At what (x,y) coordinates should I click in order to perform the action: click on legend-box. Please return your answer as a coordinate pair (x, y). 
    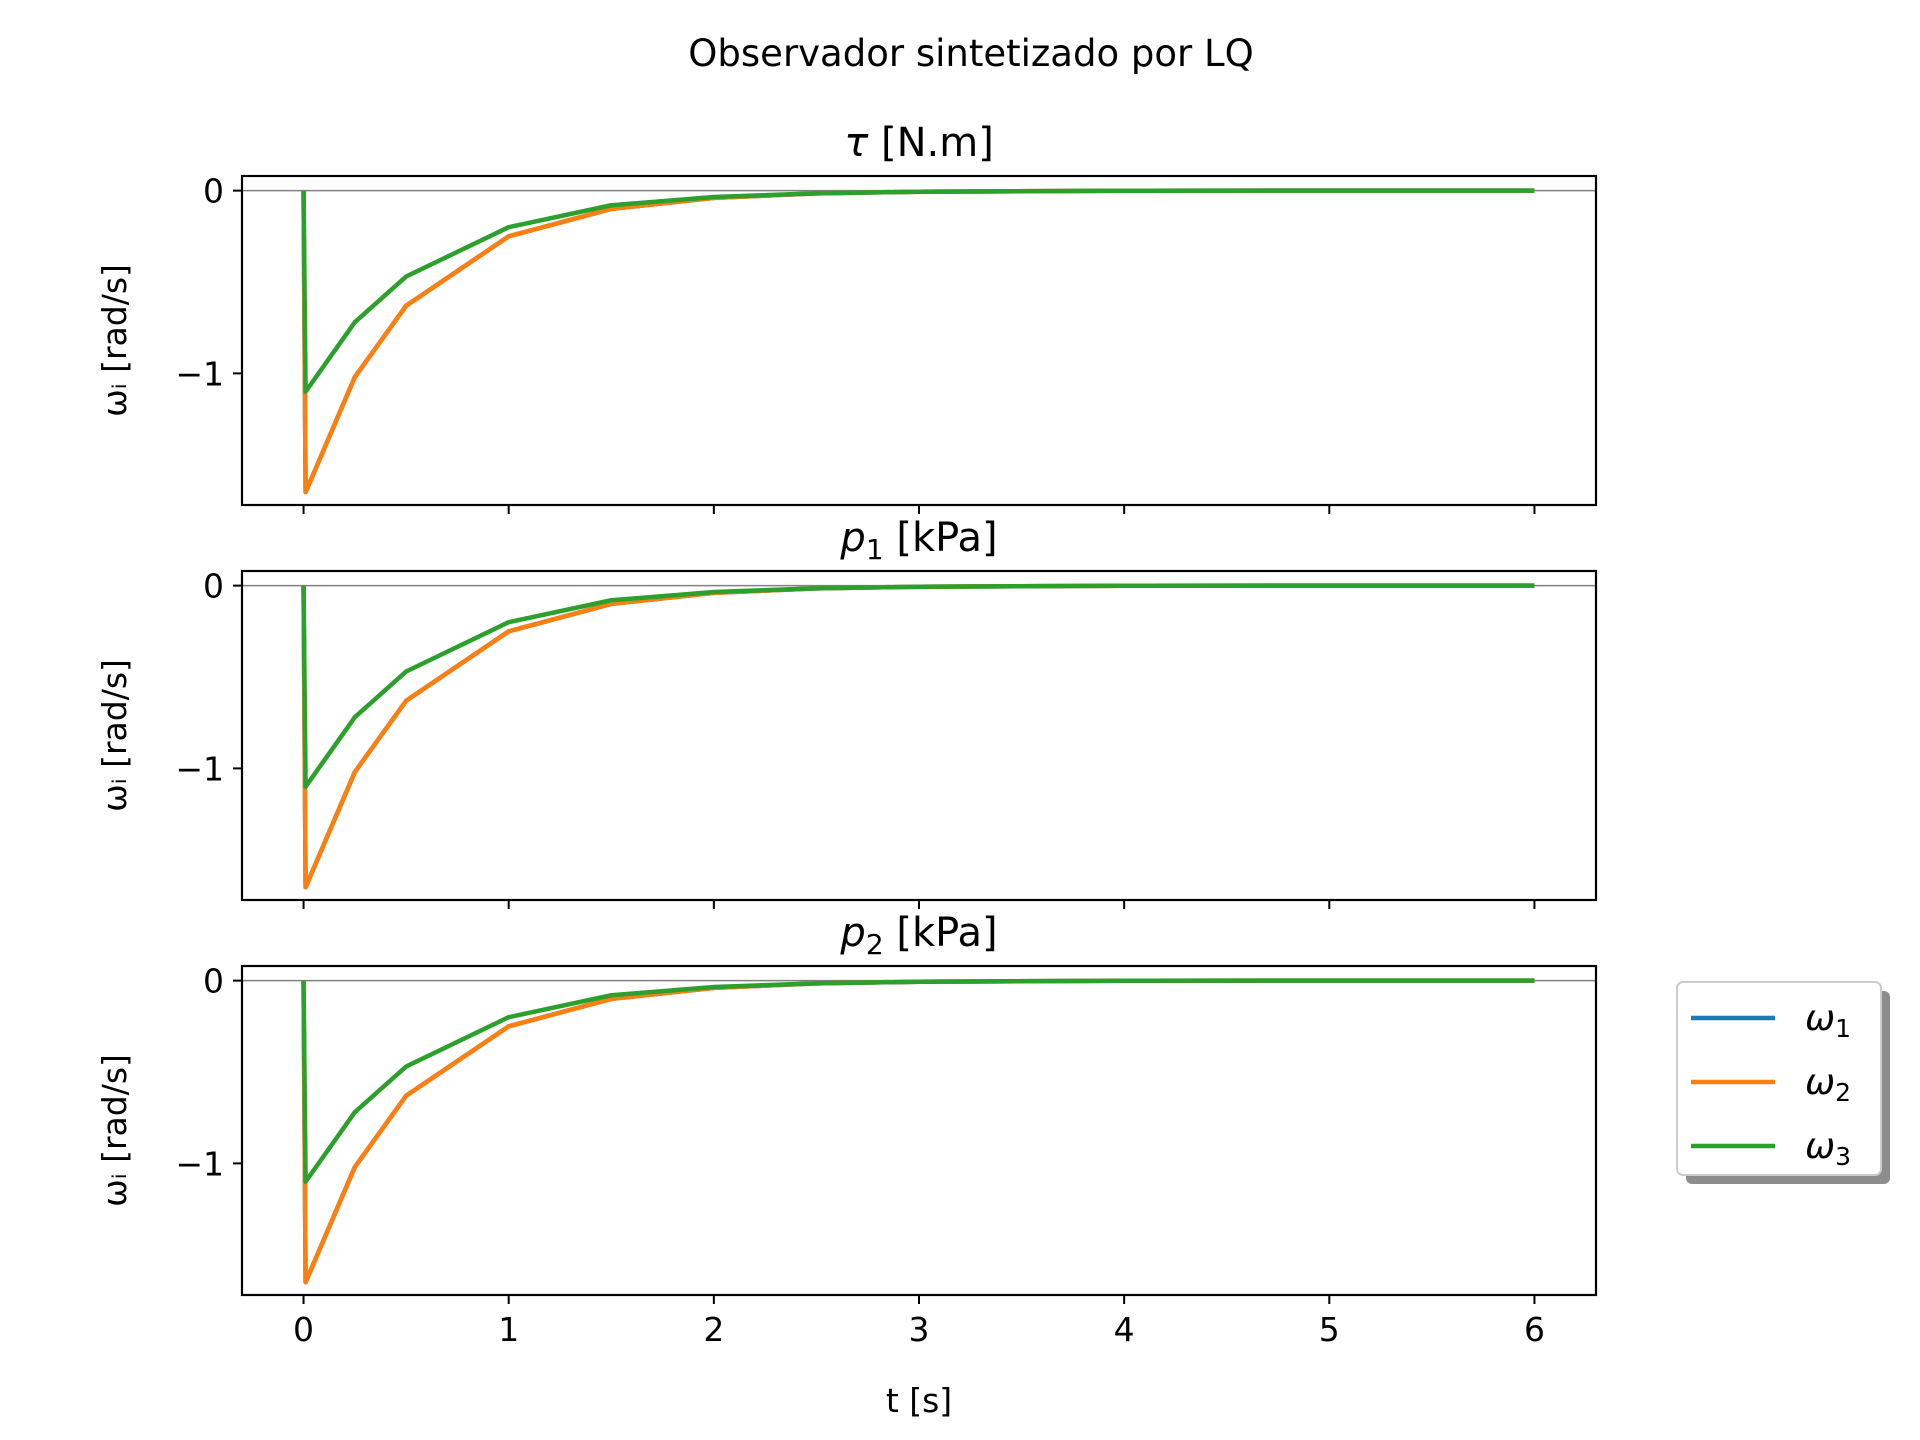
    Looking at the image, I should click on (1779, 1078).